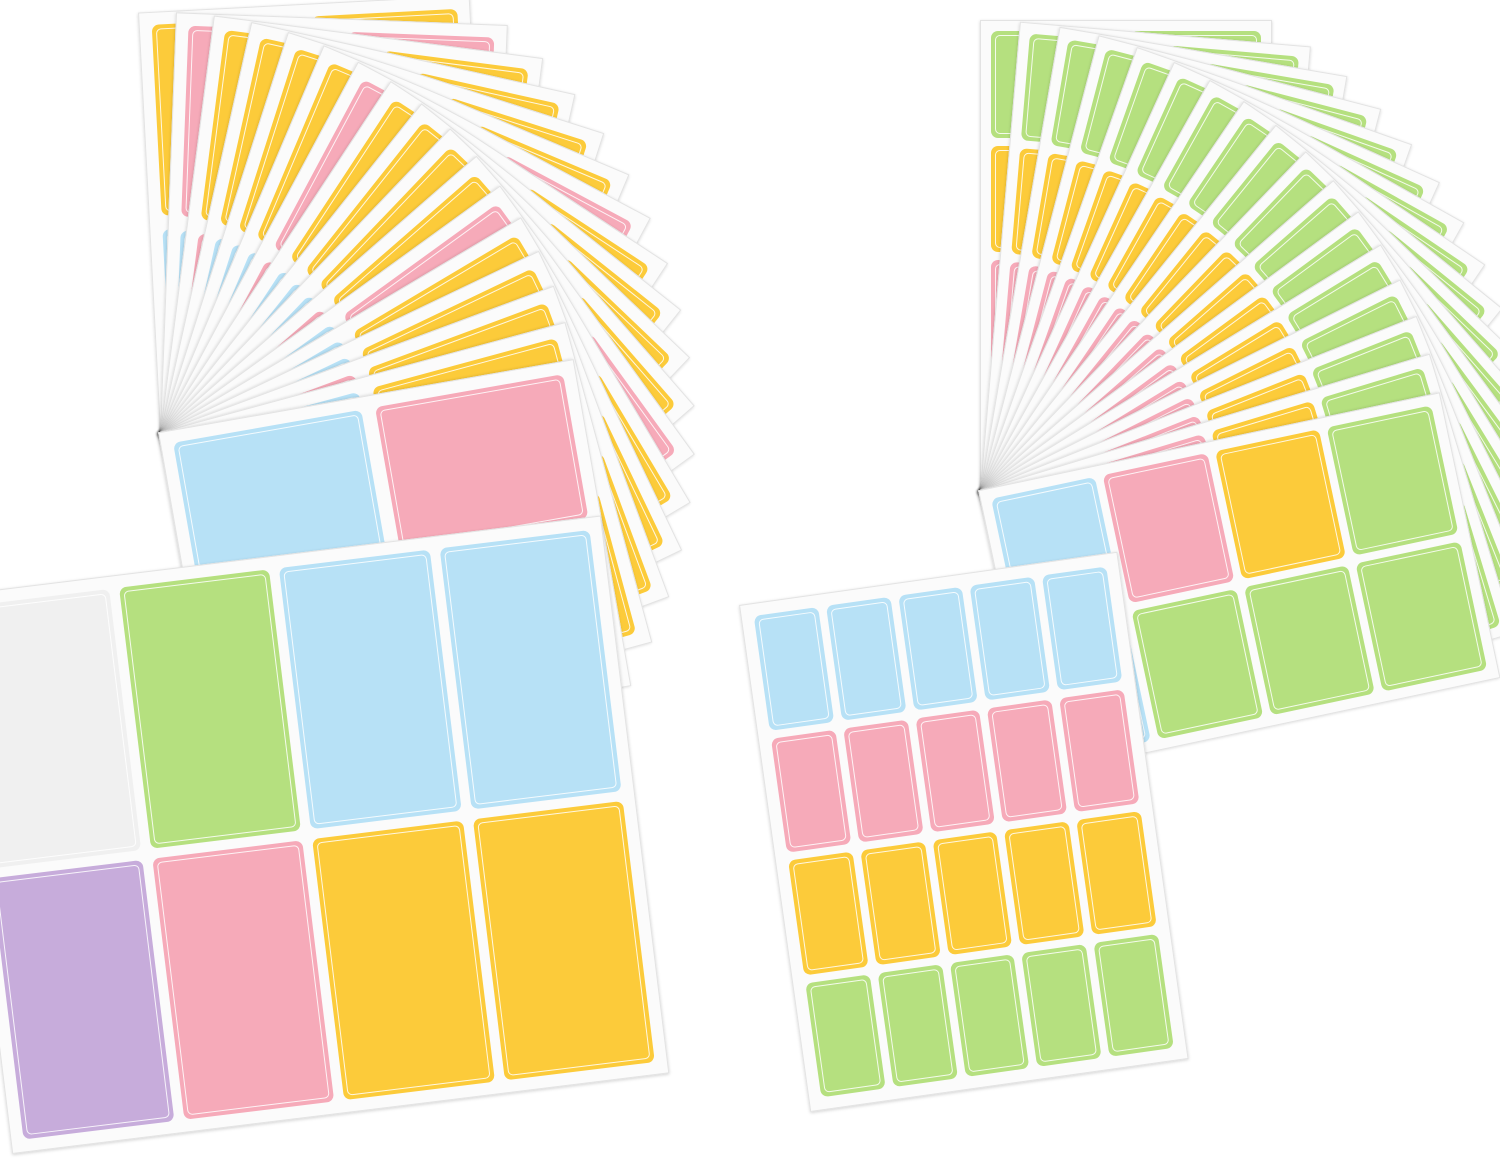 This screenshot has width=1500, height=1165. I want to click on right-fan-small-labels-sheet, so click(964, 831).